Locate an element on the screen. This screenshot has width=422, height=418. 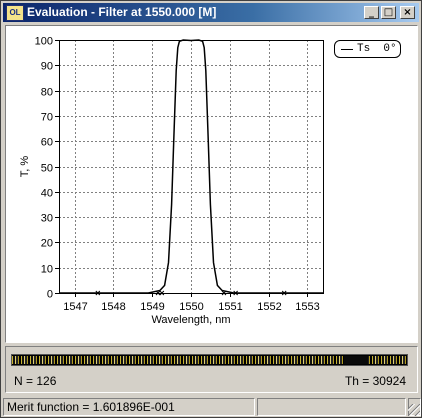
legend: Ts 0° is located at coordinates (367, 49).